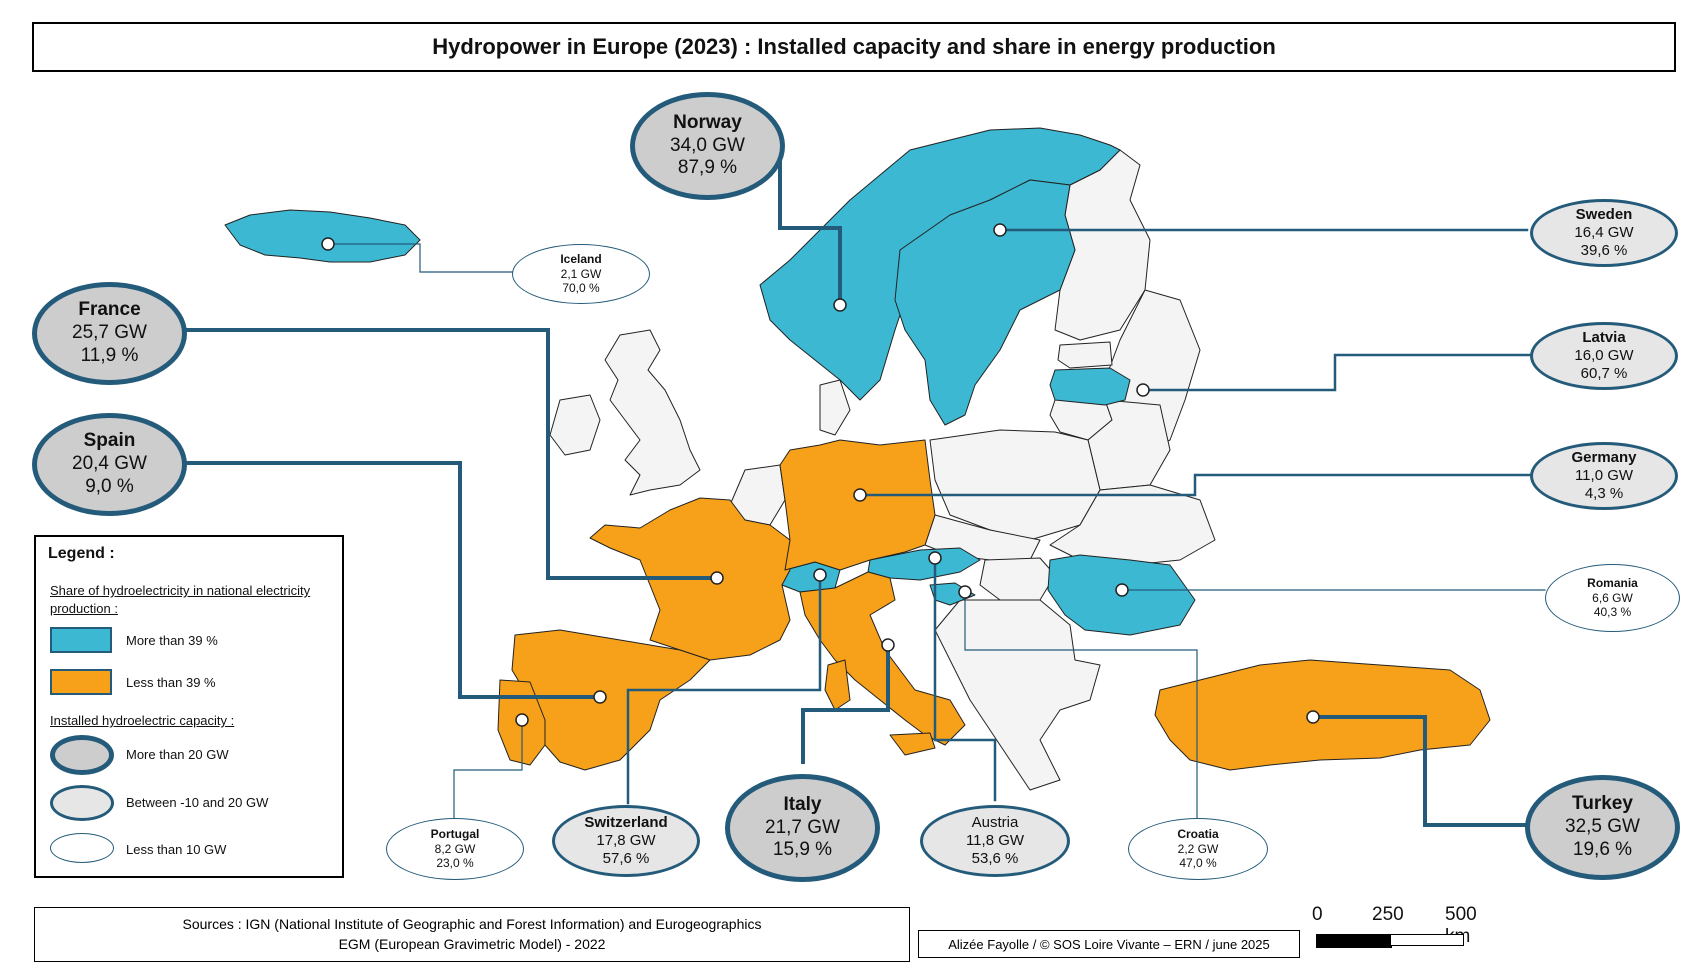 The height and width of the screenshot is (962, 1707). I want to click on leader-switzerland, so click(724, 689).